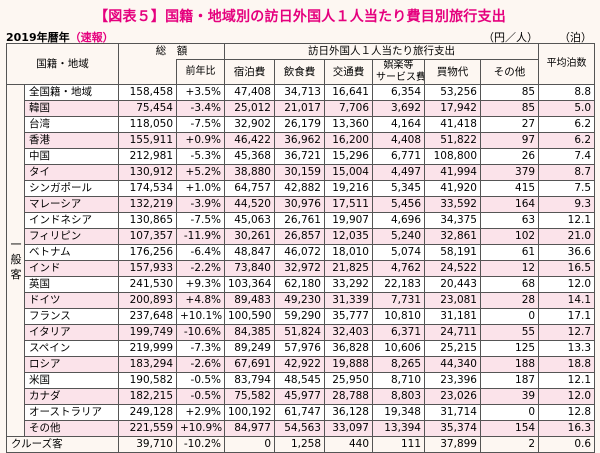 This screenshot has width=600, height=453. Describe the element at coordinates (71, 396) in the screenshot. I see `row-name: カナダ` at that location.